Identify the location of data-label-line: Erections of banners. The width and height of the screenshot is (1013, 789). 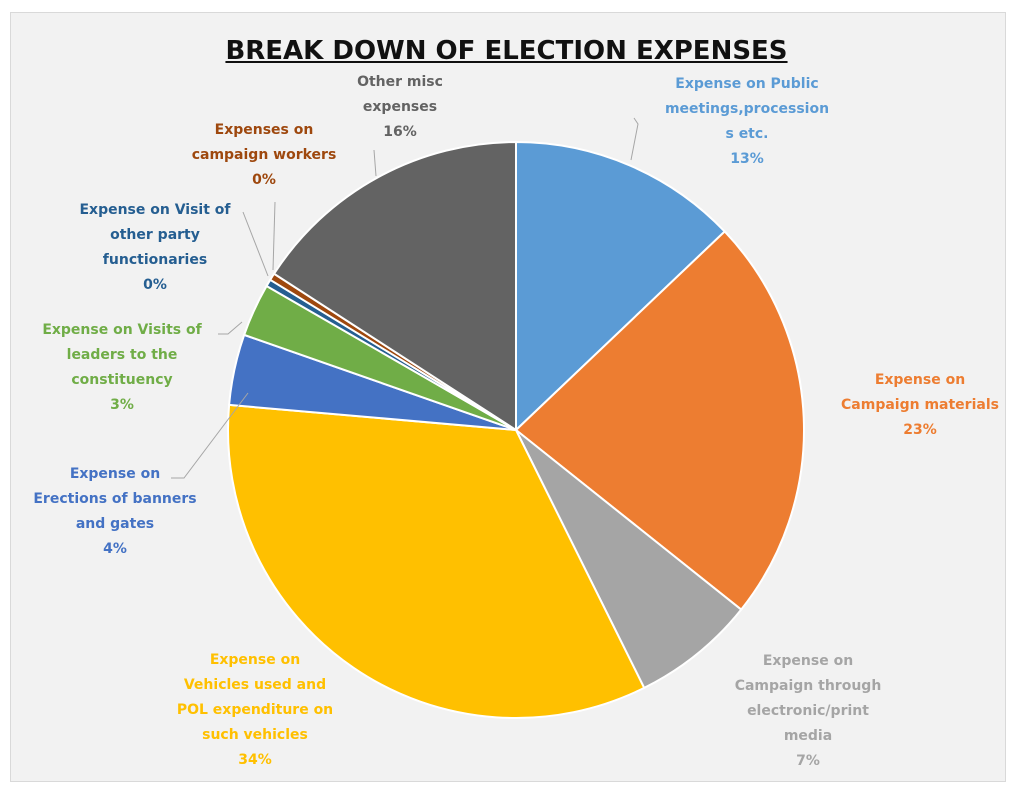
(114, 499).